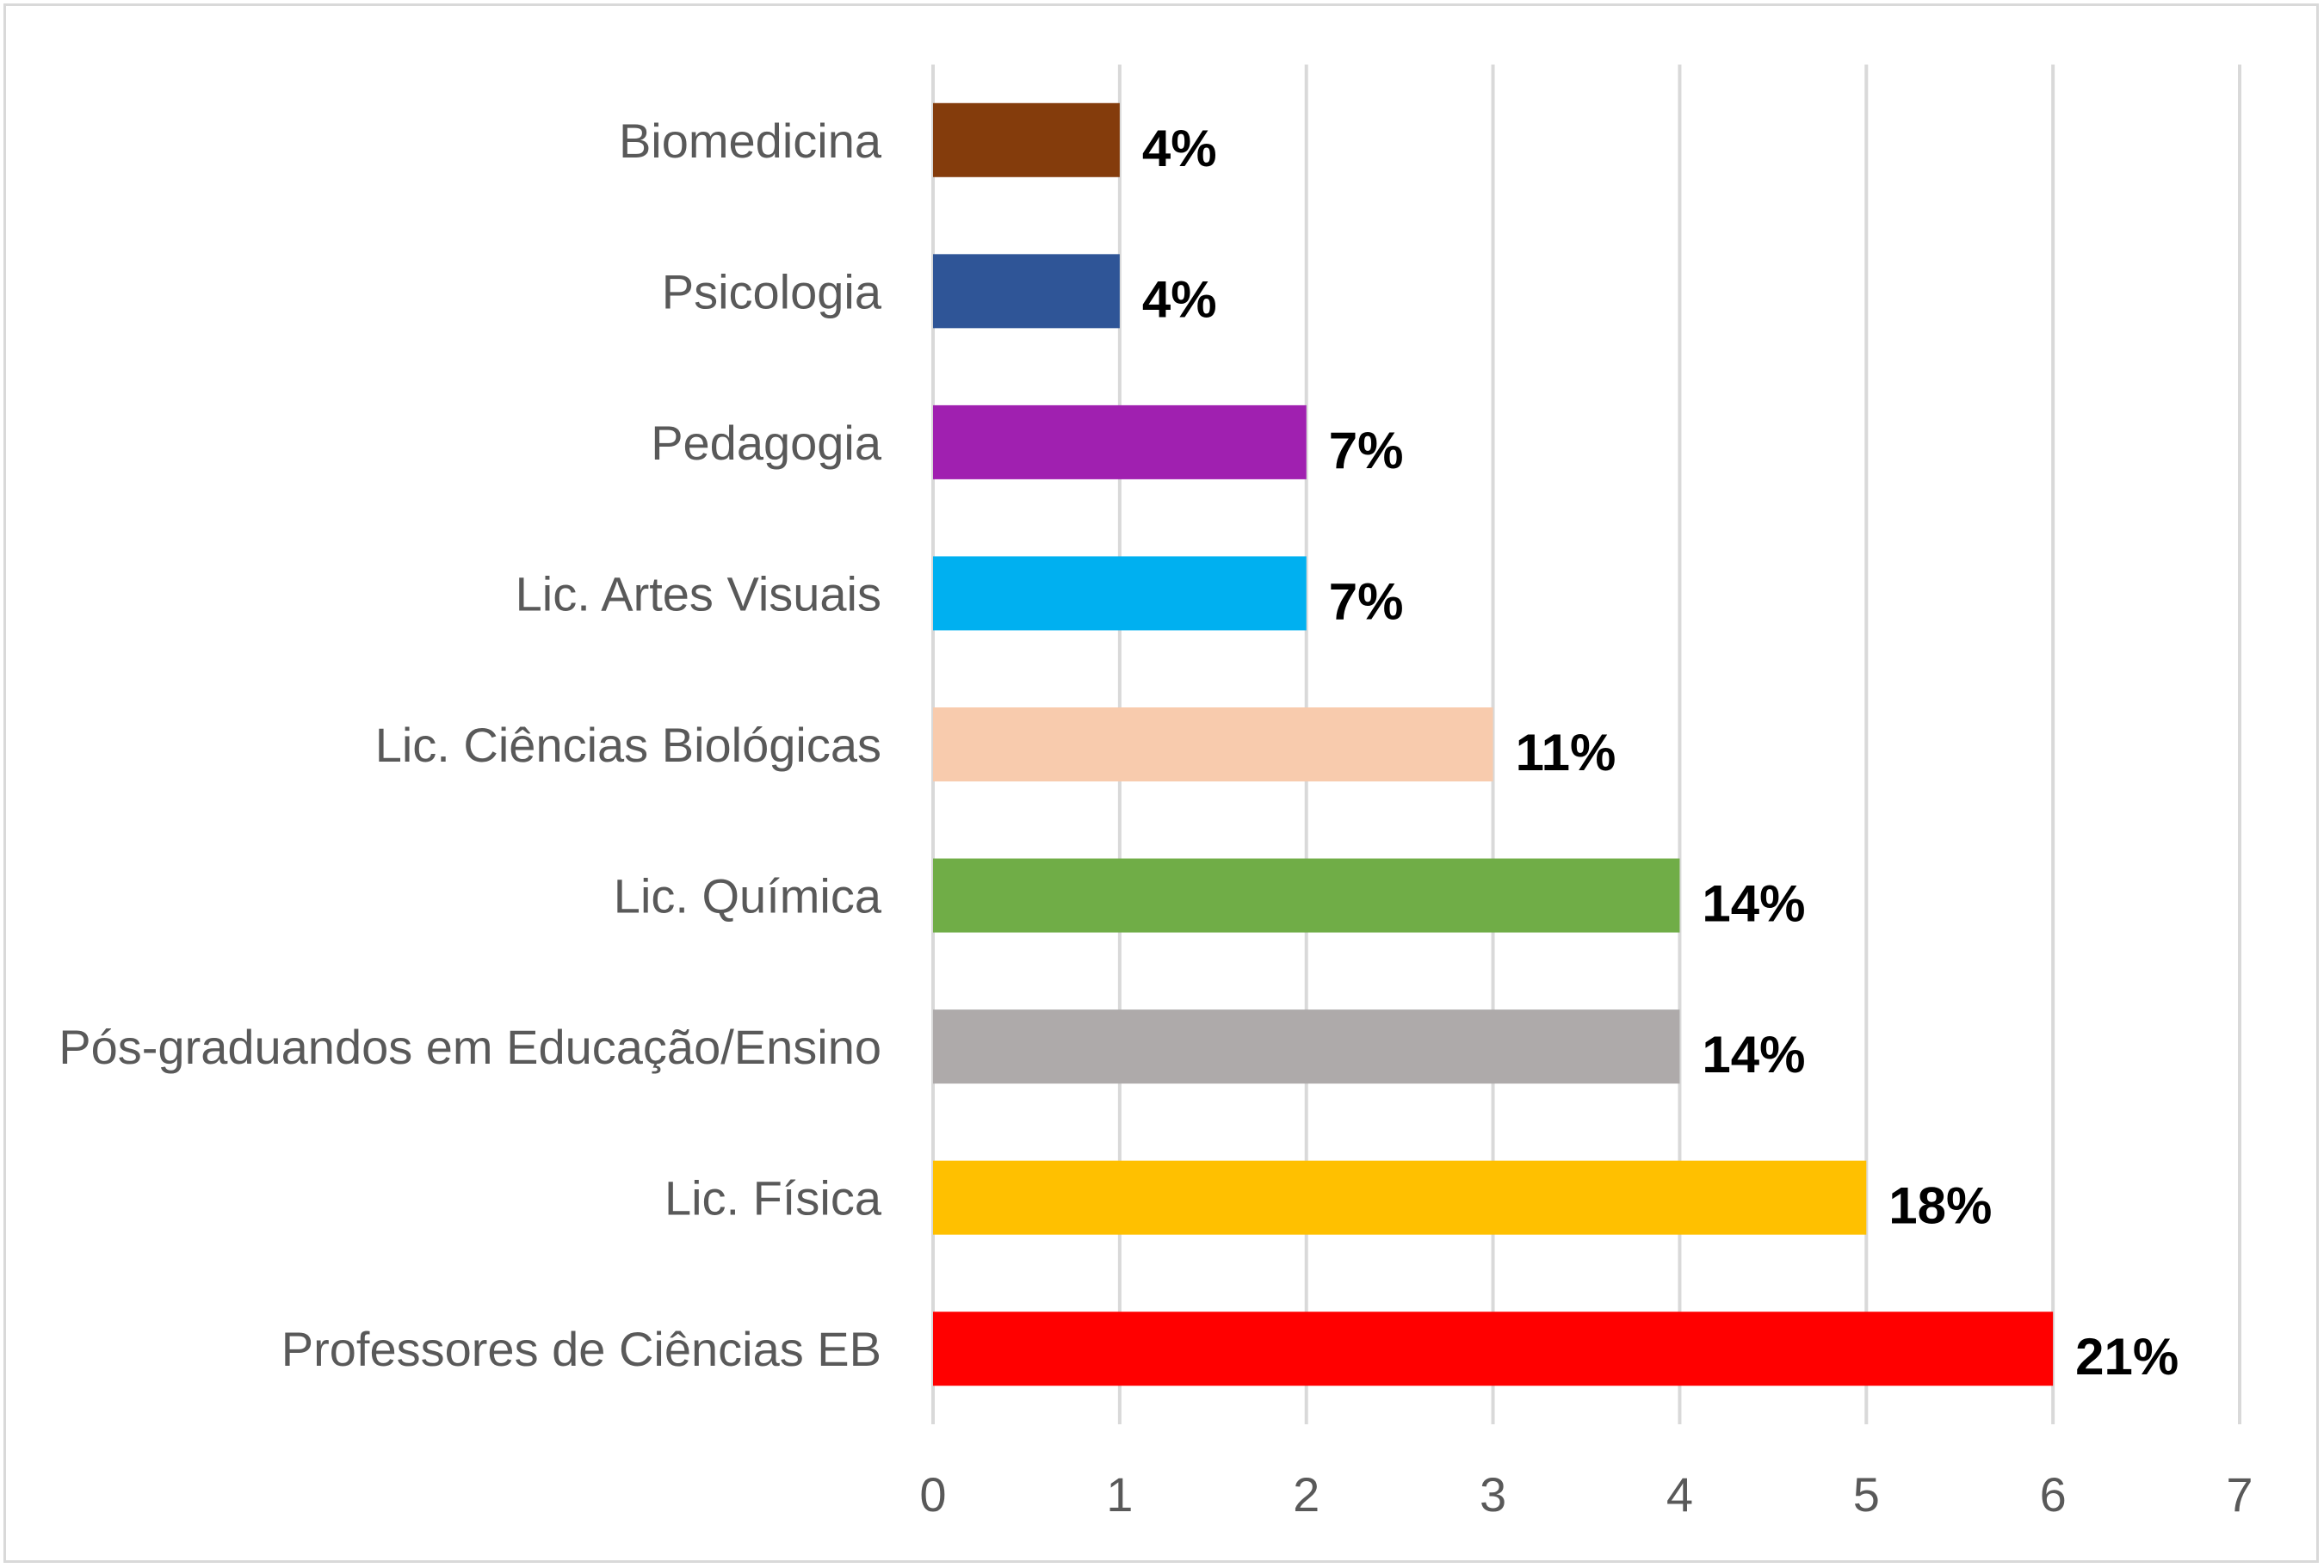 The height and width of the screenshot is (1568, 2324). I want to click on x-axis-tick-labels: 0 1 2 3 4 5 6 7, so click(1586, 1494).